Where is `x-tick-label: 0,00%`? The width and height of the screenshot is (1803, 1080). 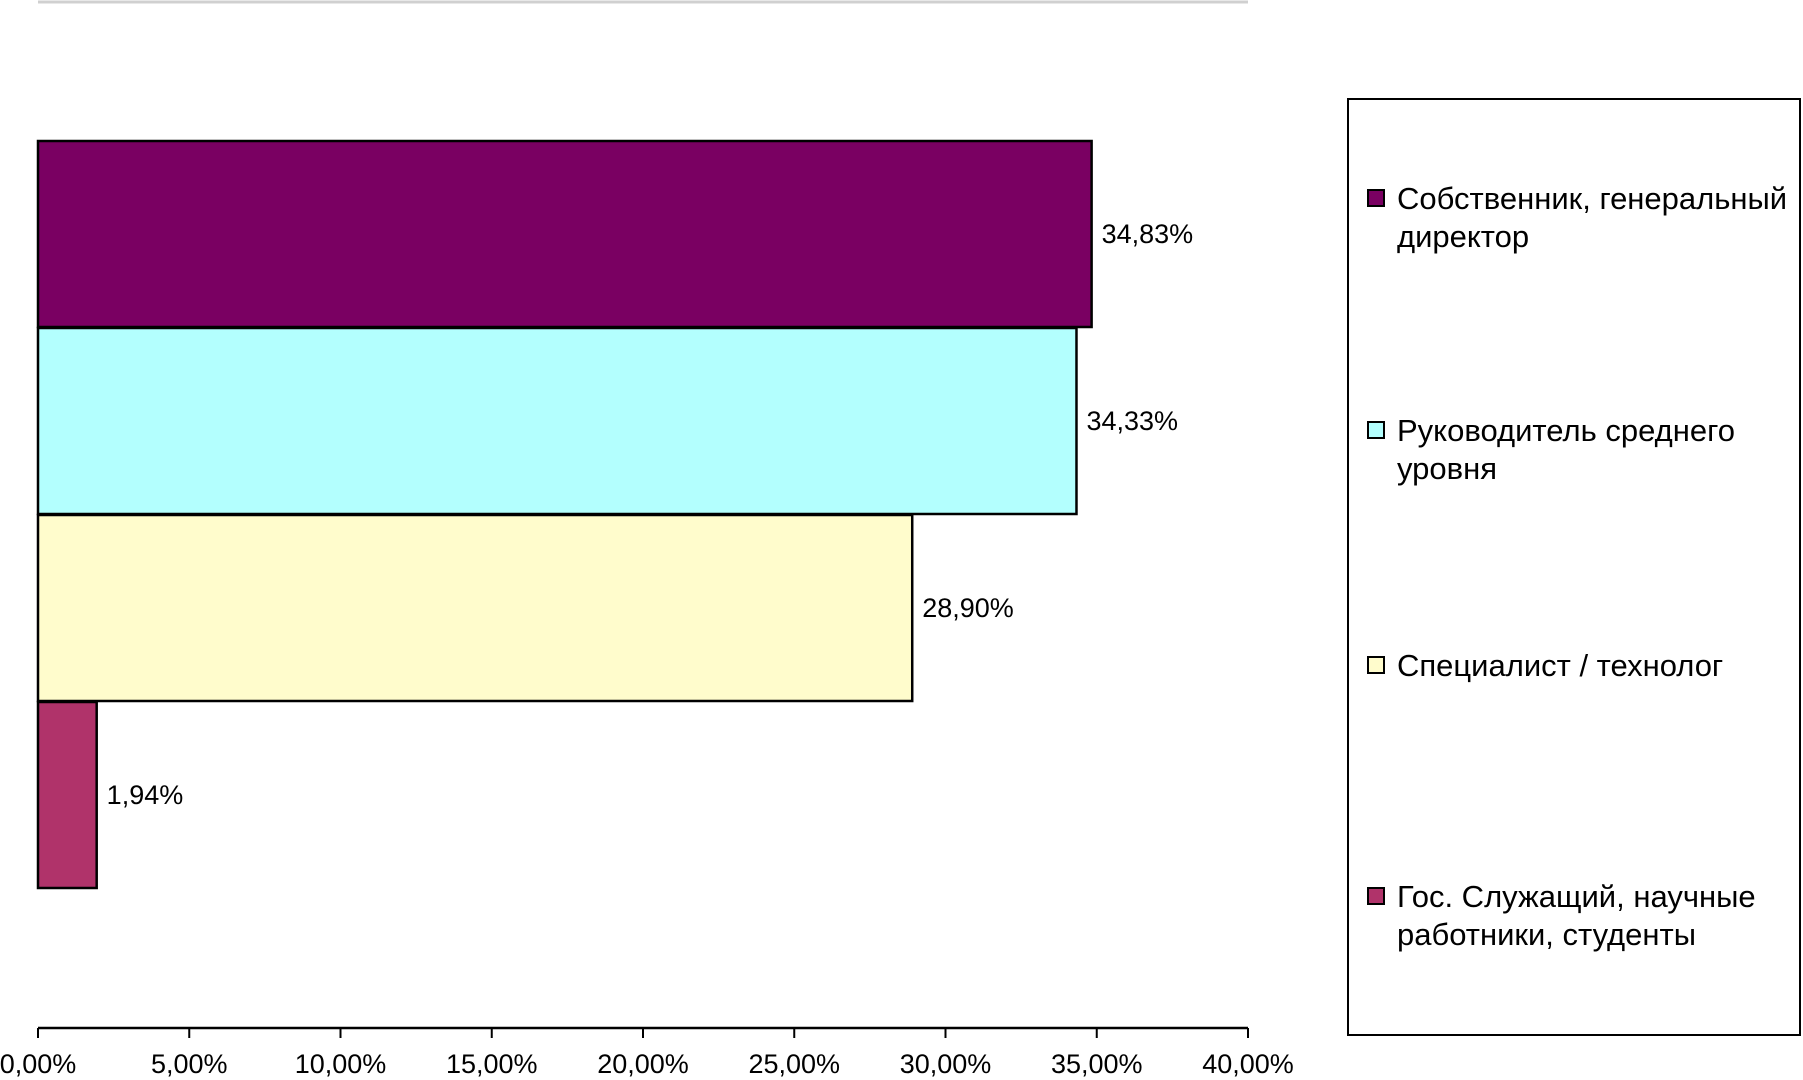
x-tick-label: 0,00% is located at coordinates (38, 1064).